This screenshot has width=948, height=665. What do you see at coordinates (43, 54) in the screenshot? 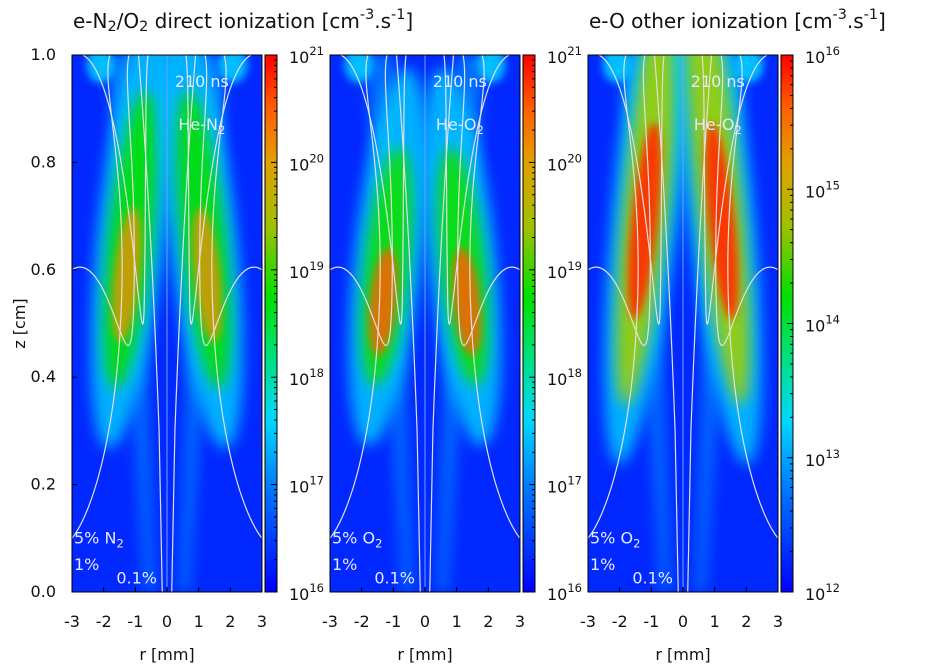
I see `y-tick-label: 1.0` at bounding box center [43, 54].